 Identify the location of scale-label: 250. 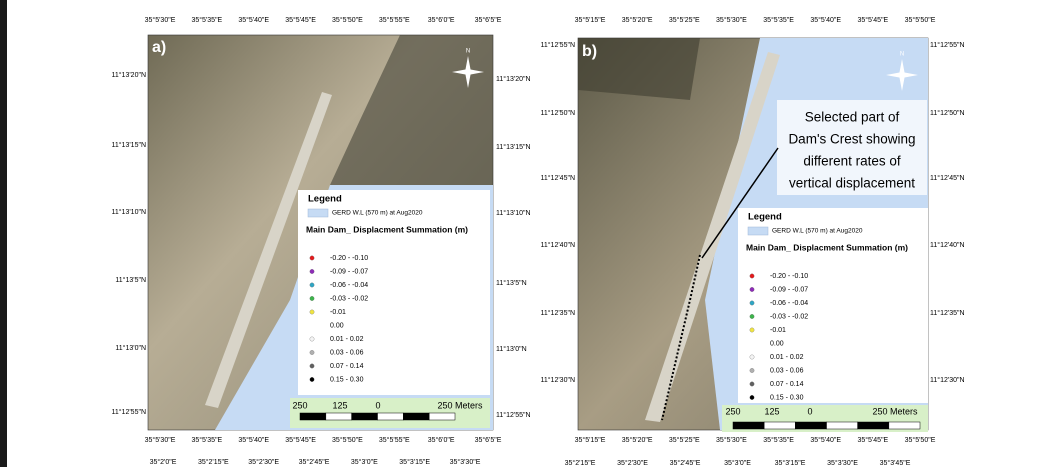
(299, 405).